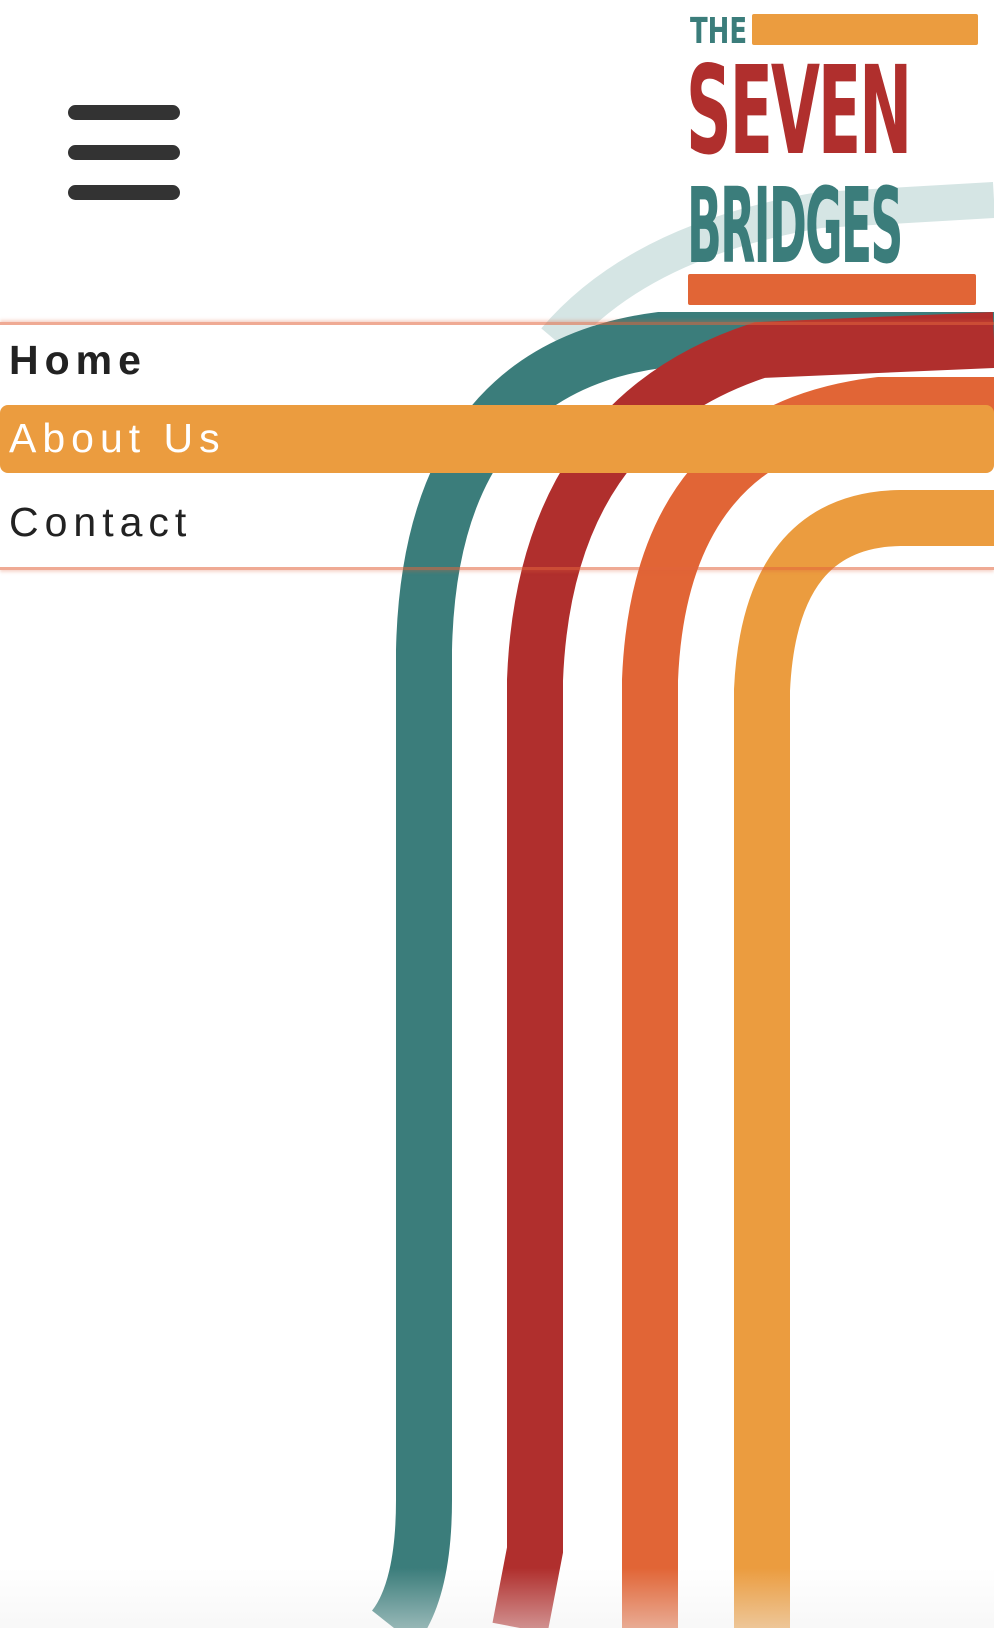 This screenshot has width=994, height=1628. What do you see at coordinates (832, 289) in the screenshot?
I see `logo-bottom-bar` at bounding box center [832, 289].